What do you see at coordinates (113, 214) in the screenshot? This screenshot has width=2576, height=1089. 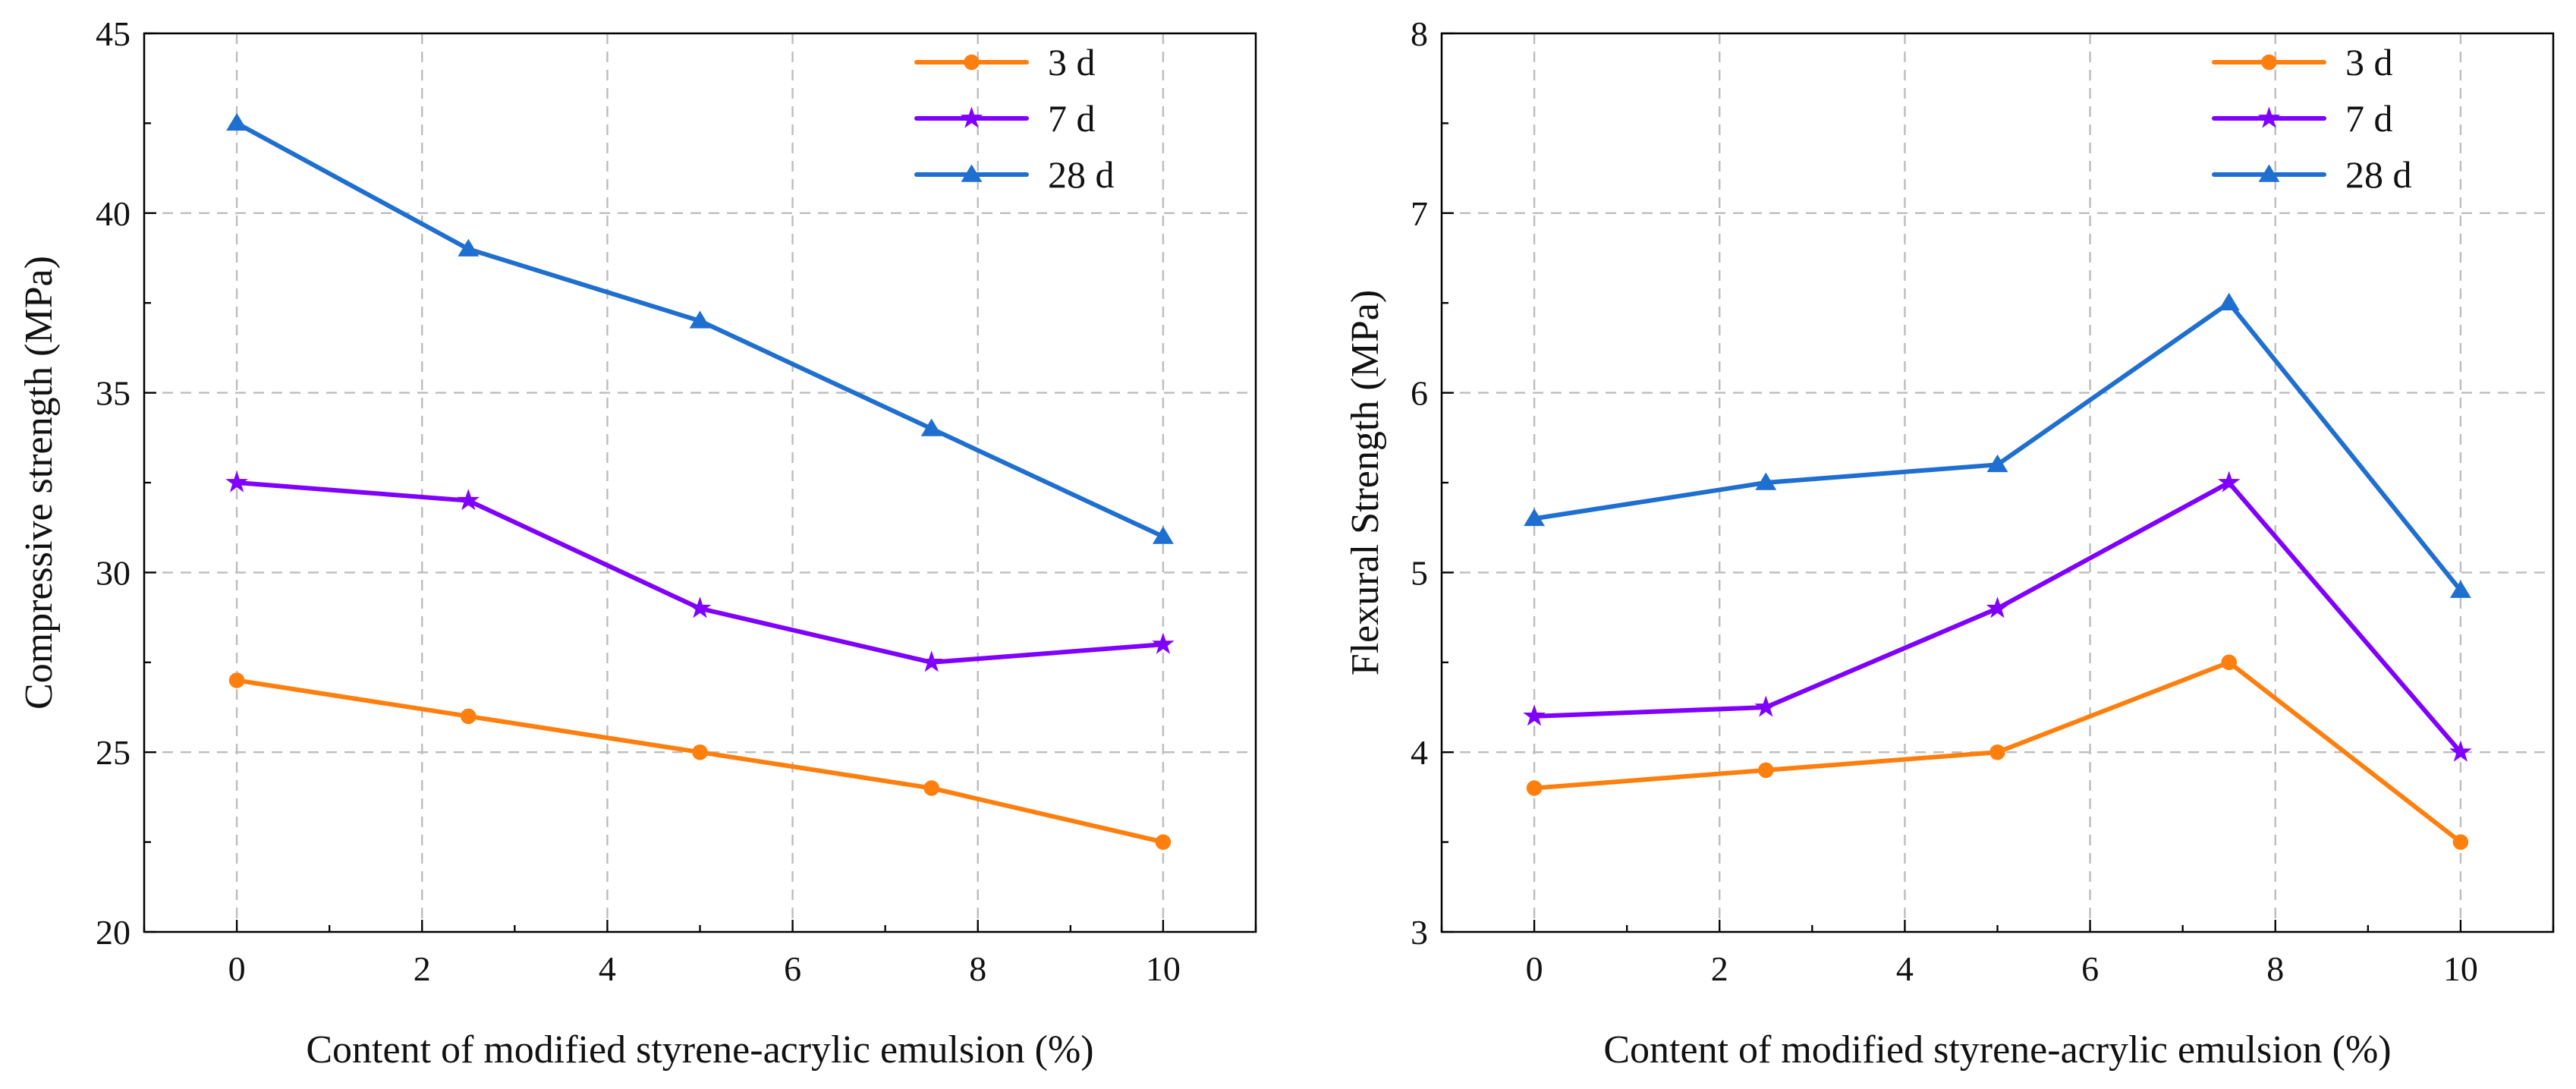 I see `y-tick-label: 40` at bounding box center [113, 214].